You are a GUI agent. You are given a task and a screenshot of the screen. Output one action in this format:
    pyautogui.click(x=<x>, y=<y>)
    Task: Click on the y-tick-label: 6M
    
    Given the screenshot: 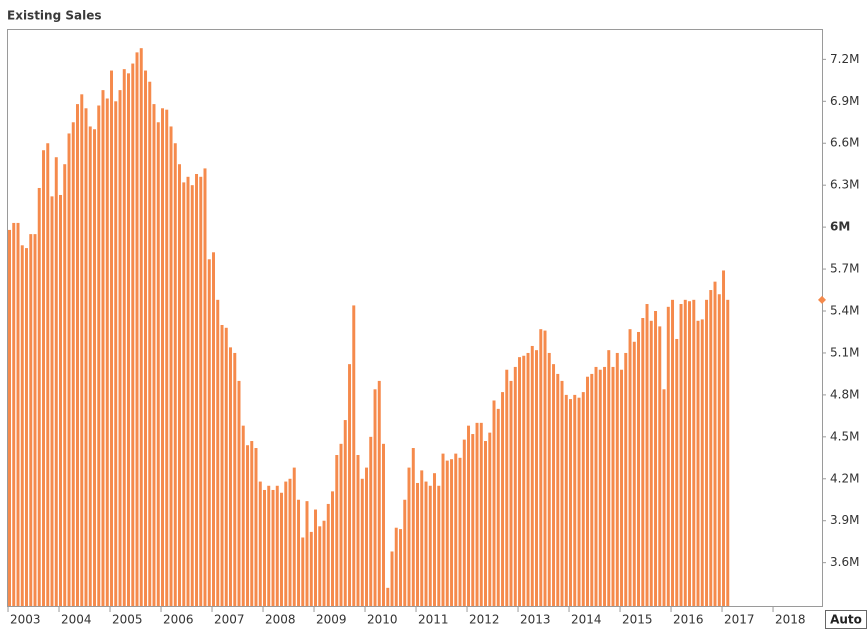 What is the action you would take?
    pyautogui.click(x=840, y=227)
    